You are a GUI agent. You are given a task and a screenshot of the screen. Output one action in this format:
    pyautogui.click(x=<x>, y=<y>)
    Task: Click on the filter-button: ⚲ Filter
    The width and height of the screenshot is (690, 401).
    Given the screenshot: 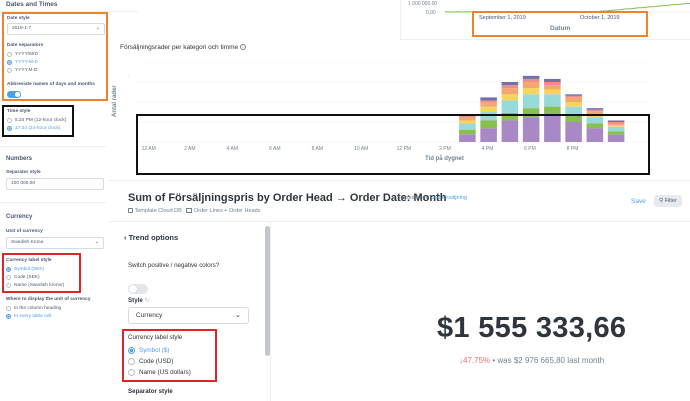 What is the action you would take?
    pyautogui.click(x=668, y=201)
    